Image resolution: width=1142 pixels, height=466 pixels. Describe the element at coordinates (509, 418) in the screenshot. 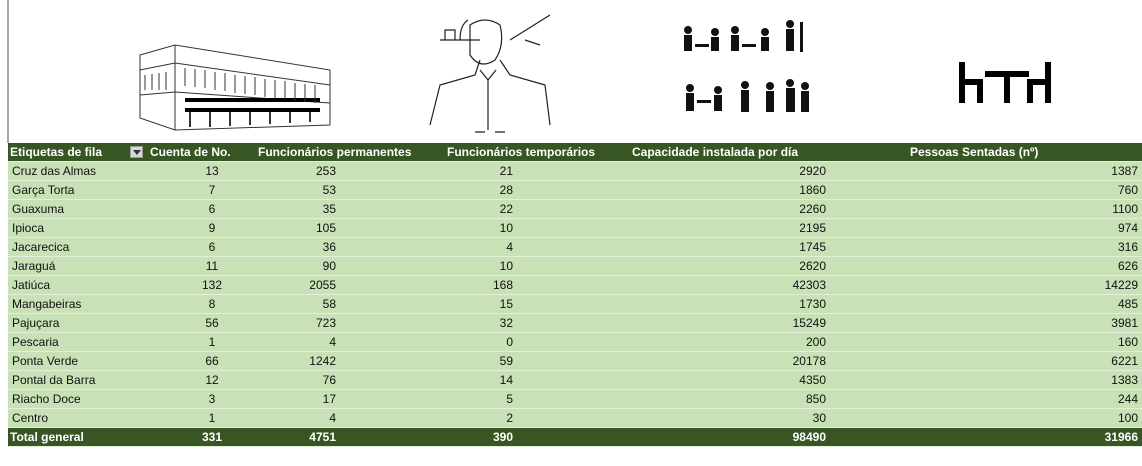

I see `data-cell: 2` at that location.